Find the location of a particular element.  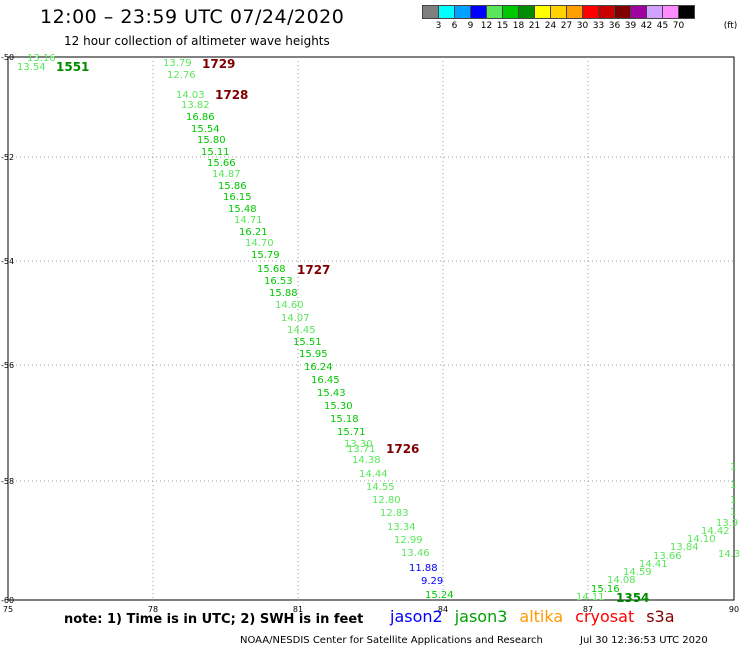

legend-swatch is located at coordinates (686, 12).